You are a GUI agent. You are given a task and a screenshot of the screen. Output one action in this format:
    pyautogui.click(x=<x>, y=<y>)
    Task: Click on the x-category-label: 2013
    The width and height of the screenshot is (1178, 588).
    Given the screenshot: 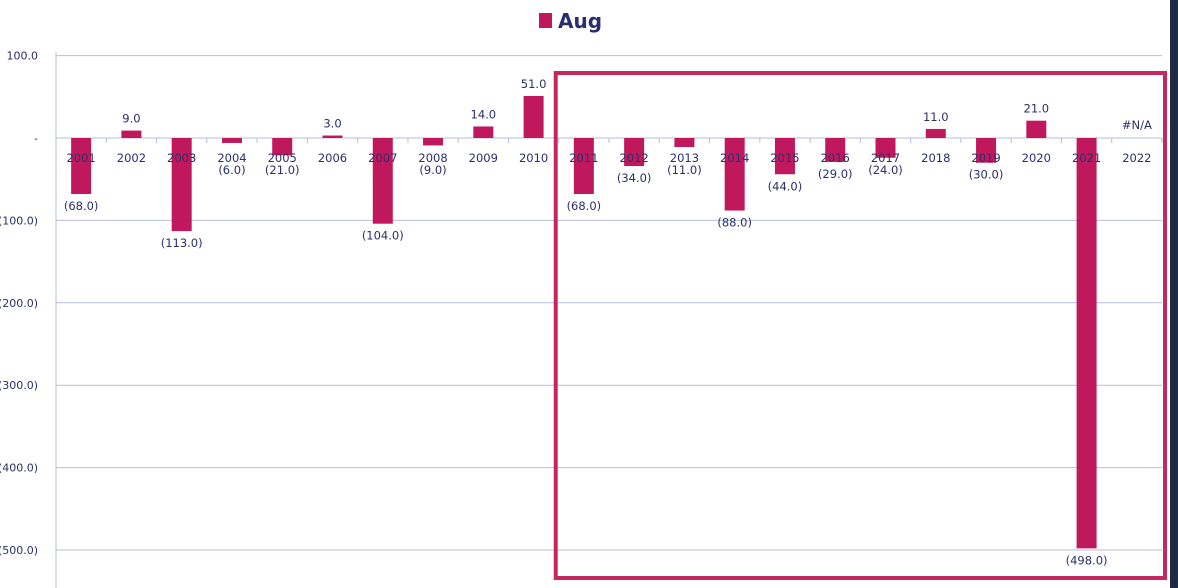 What is the action you would take?
    pyautogui.click(x=684, y=158)
    